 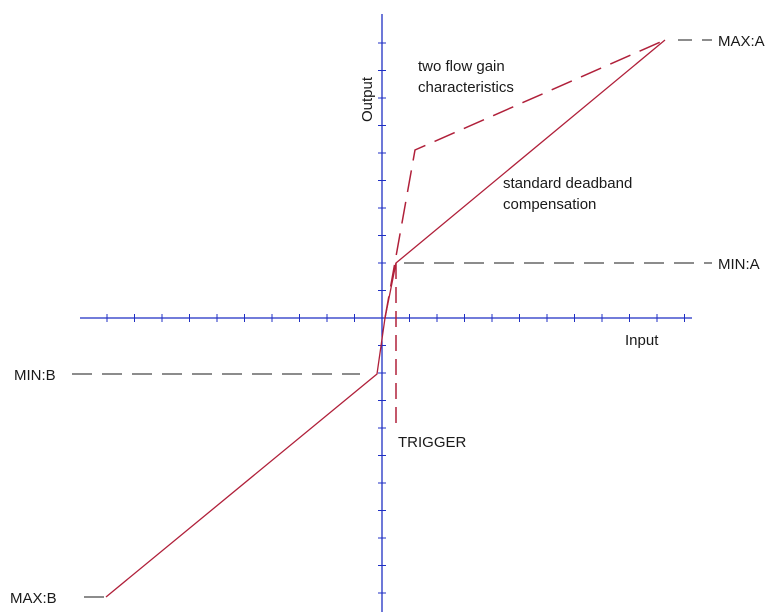 I want to click on output-axis-label: Output, so click(x=367, y=99).